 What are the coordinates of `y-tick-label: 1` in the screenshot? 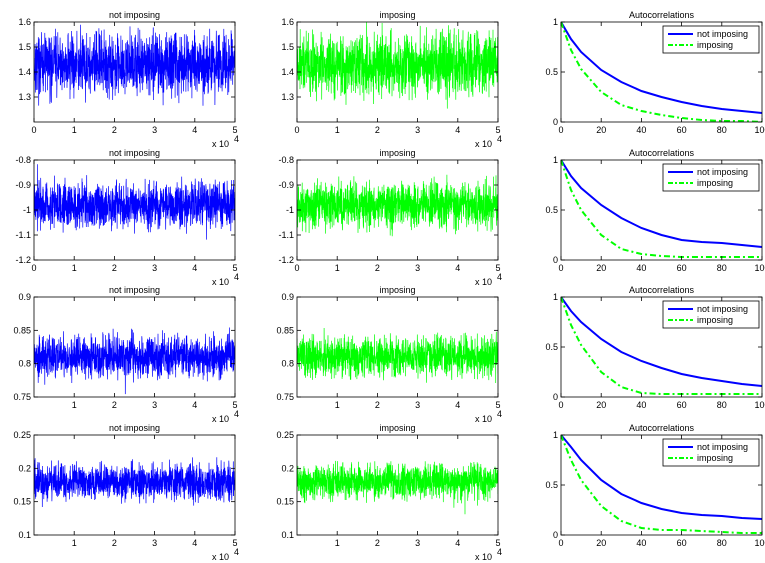 It's located at (555, 22).